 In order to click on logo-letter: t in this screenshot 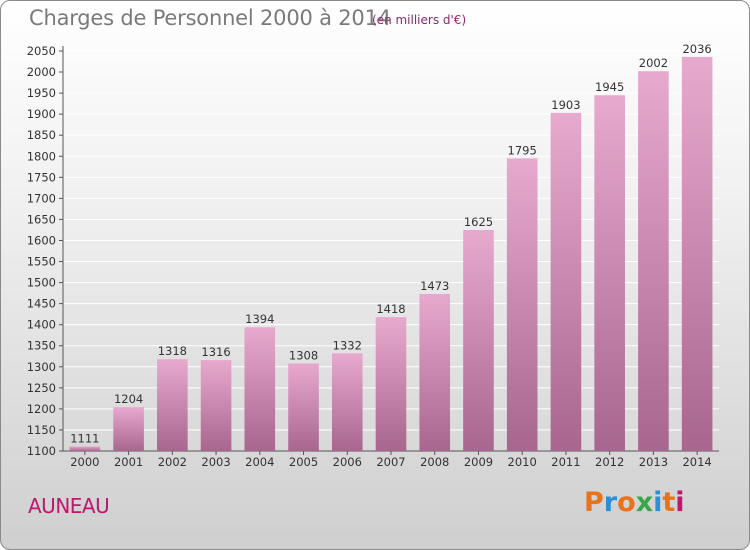, I will do `click(669, 502)`.